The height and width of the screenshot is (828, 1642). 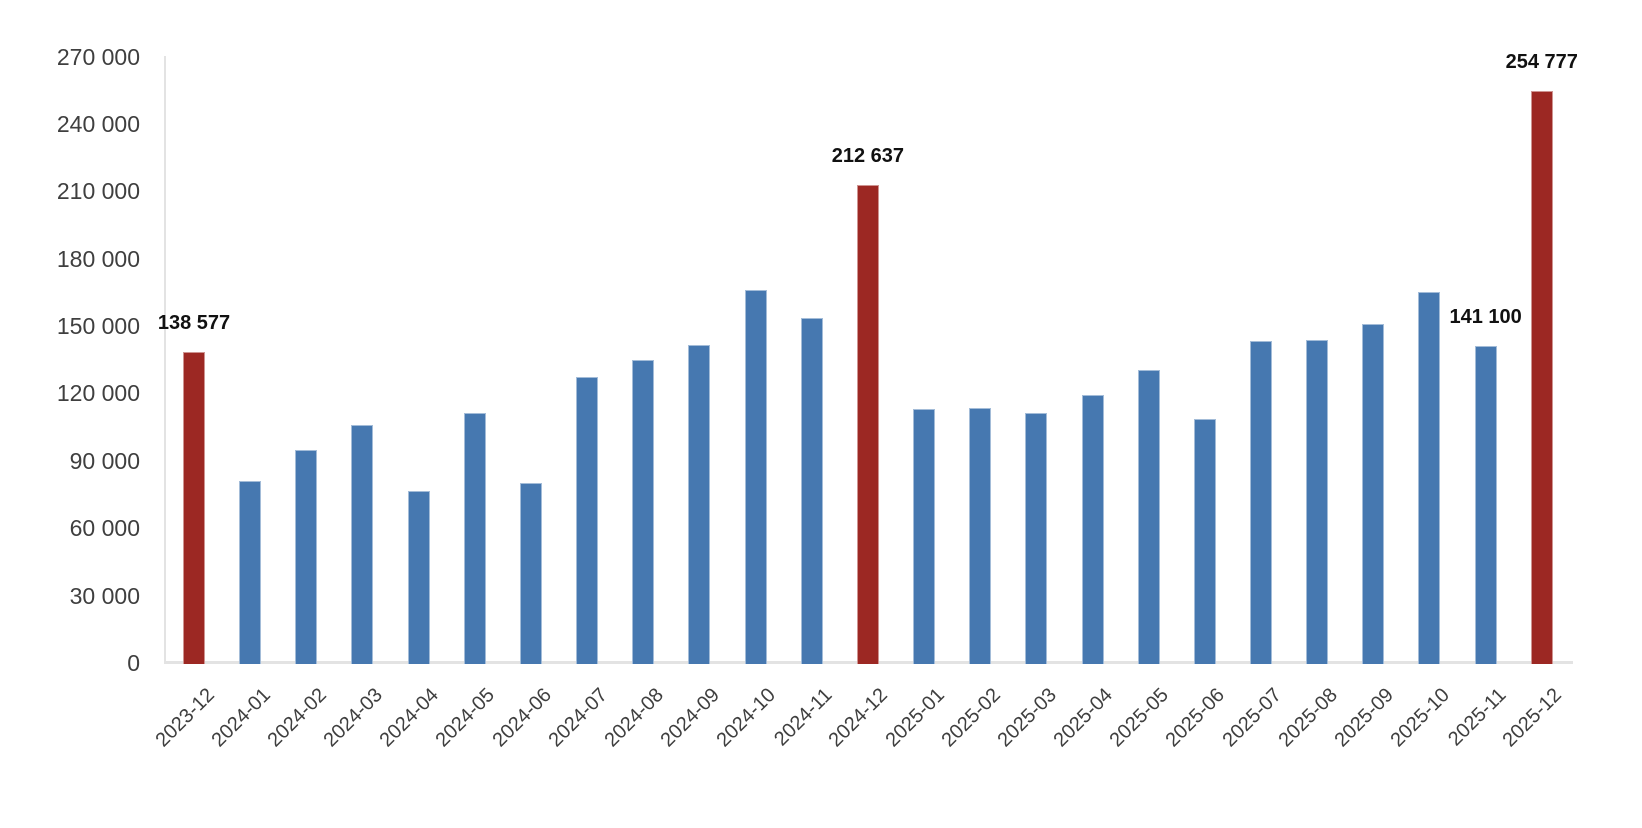 I want to click on x-tick-label-2023-12: 2023-12, so click(x=185, y=718).